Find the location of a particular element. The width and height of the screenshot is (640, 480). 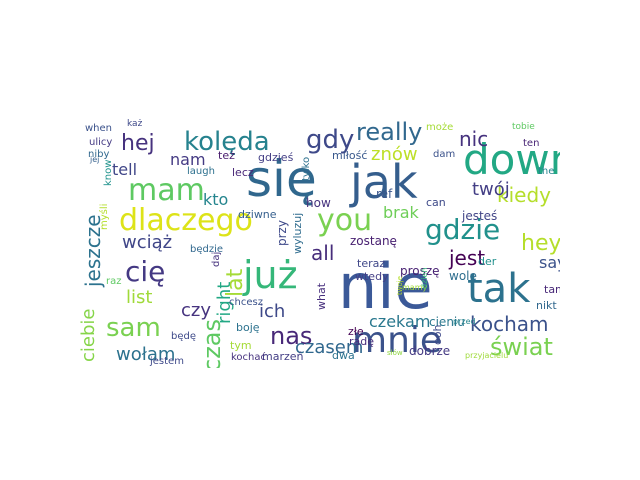

cloud-word: down is located at coordinates (511, 159).